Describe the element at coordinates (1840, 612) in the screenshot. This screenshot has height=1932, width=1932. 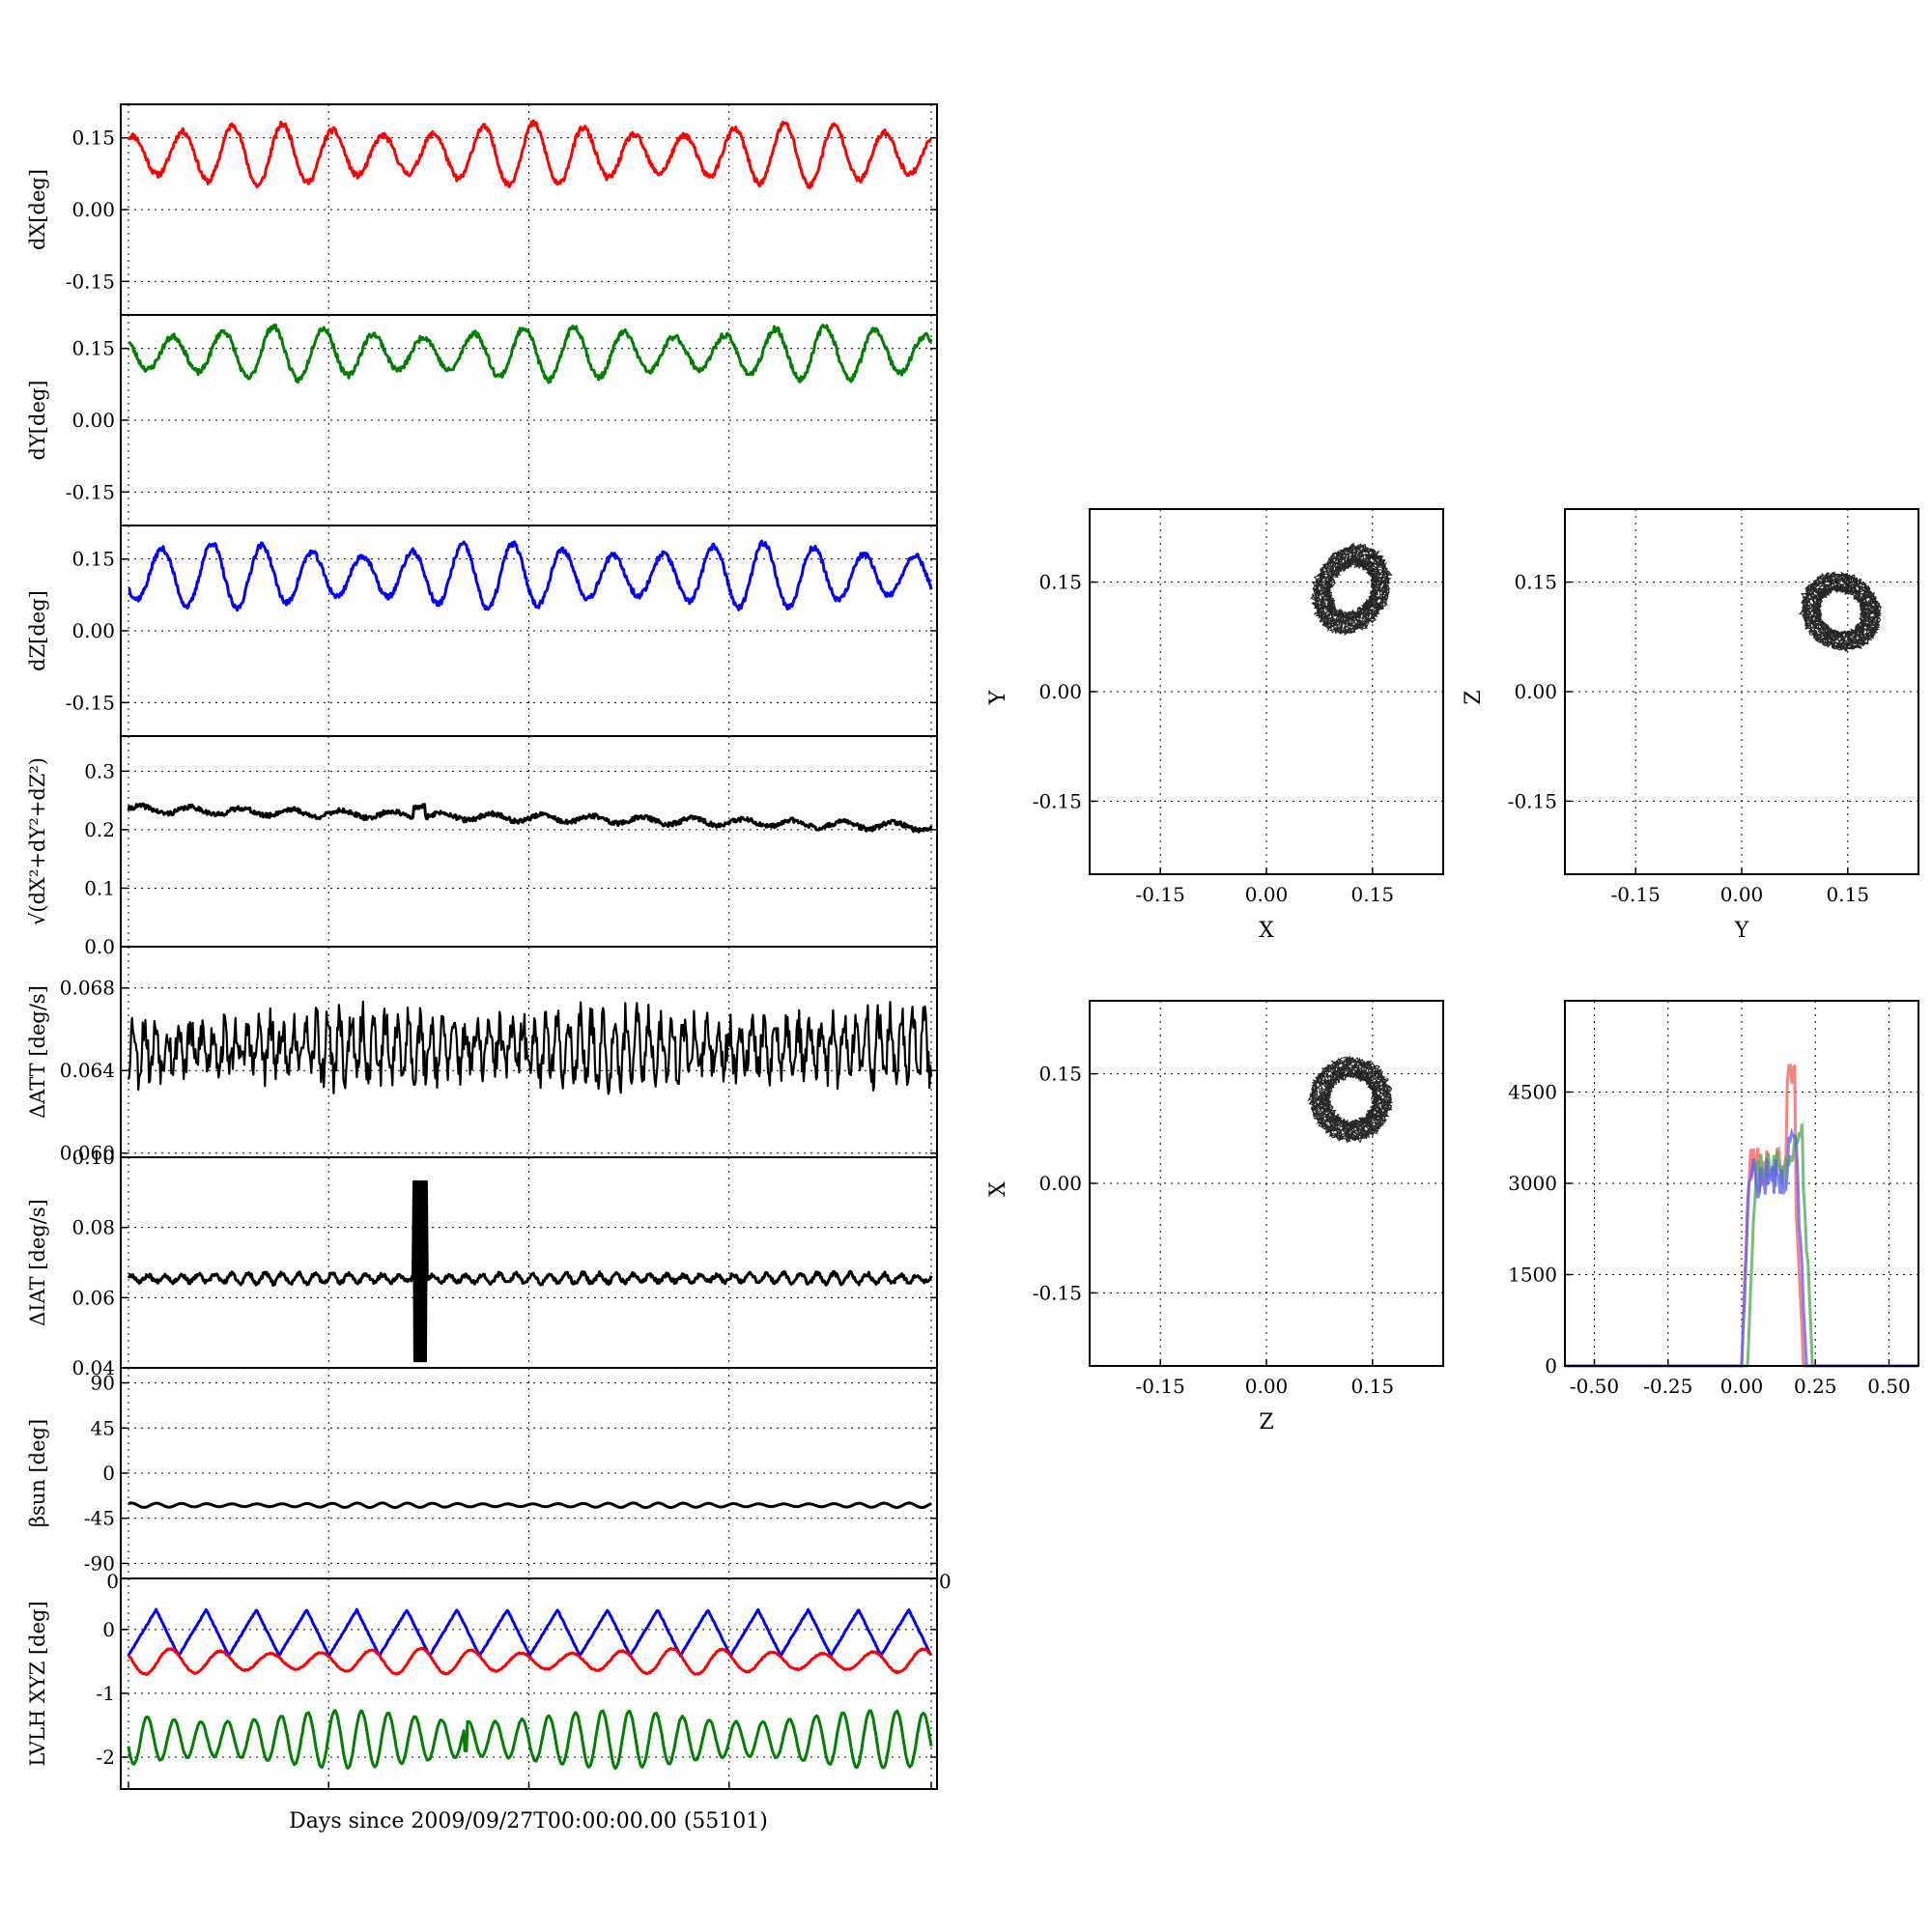
I see `trajectory-line-yz` at that location.